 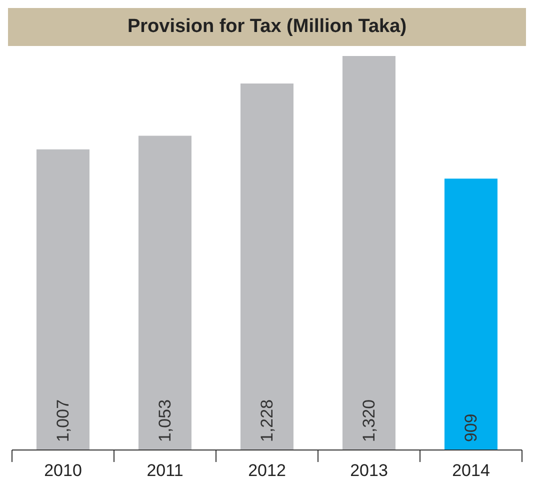 What do you see at coordinates (165, 470) in the screenshot?
I see `x-tick-label: 2011` at bounding box center [165, 470].